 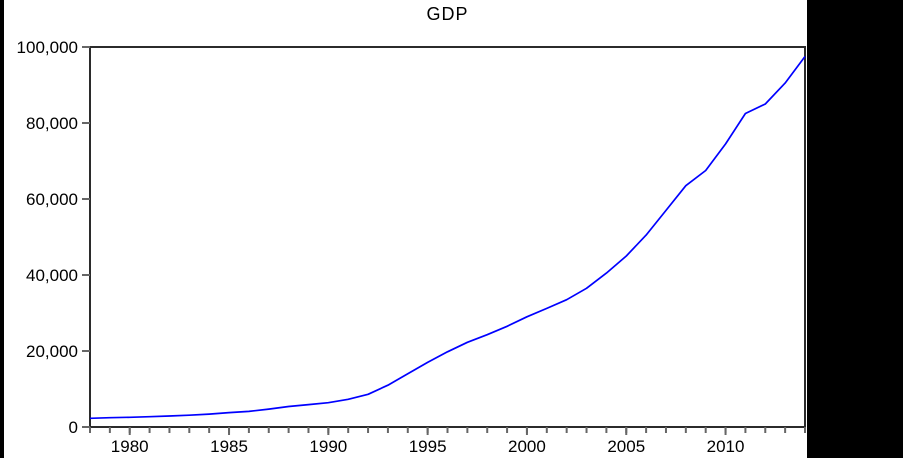 What do you see at coordinates (47, 47) in the screenshot?
I see `y-axis-tick-label: 100,000` at bounding box center [47, 47].